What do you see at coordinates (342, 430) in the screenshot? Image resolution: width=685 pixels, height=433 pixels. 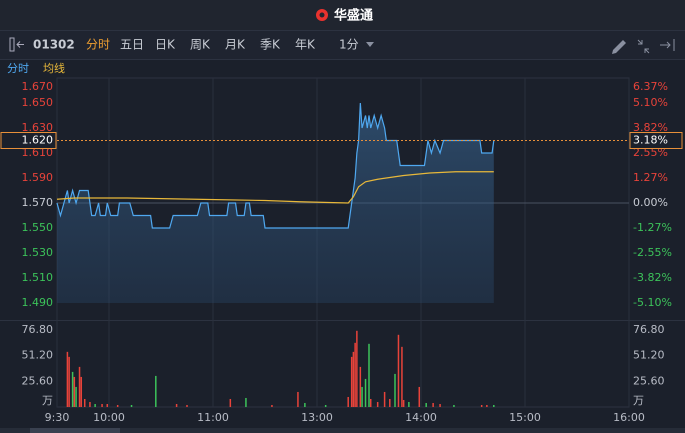 I see `scroll-bar` at bounding box center [342, 430].